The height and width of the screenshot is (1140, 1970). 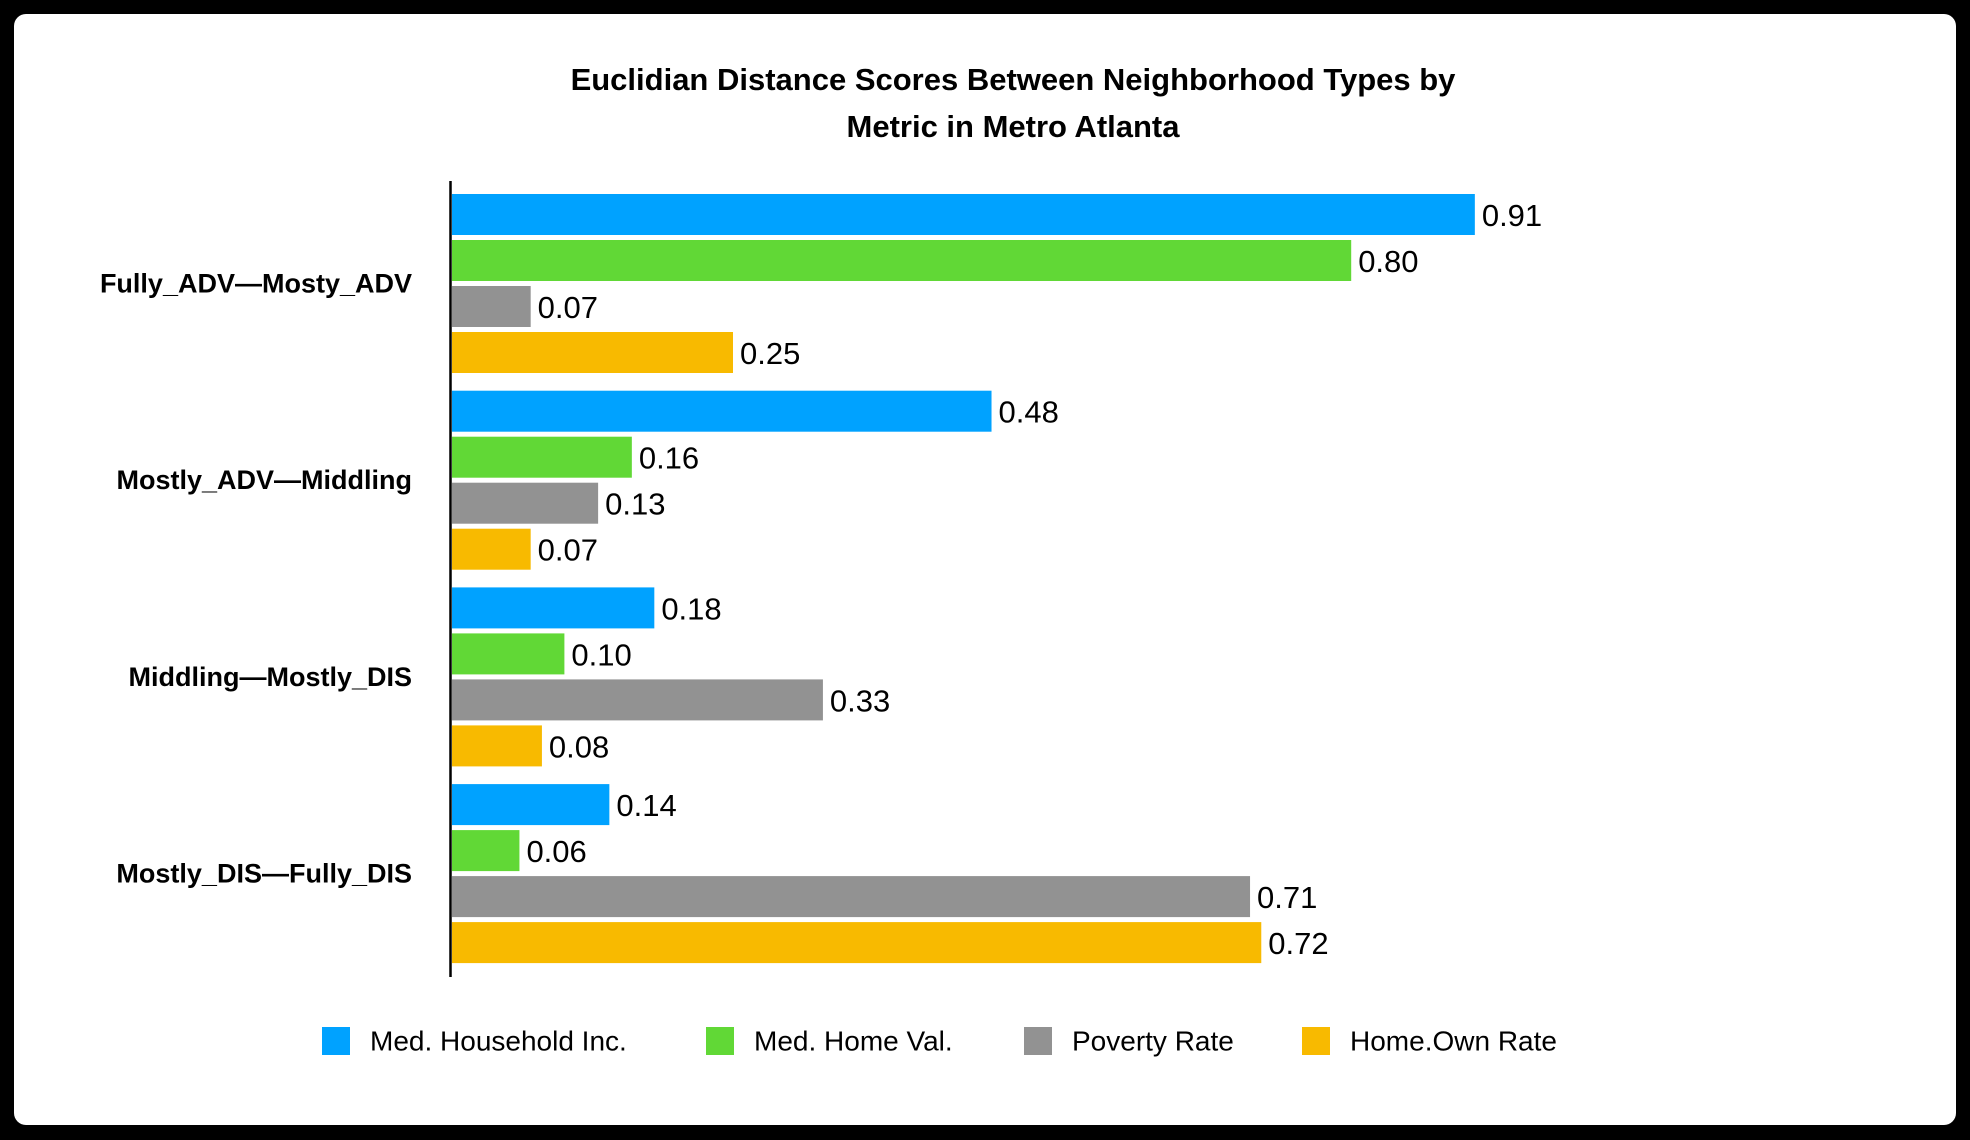 I want to click on category-label: Mostly_DIS—Fully_DIS, so click(x=264, y=874).